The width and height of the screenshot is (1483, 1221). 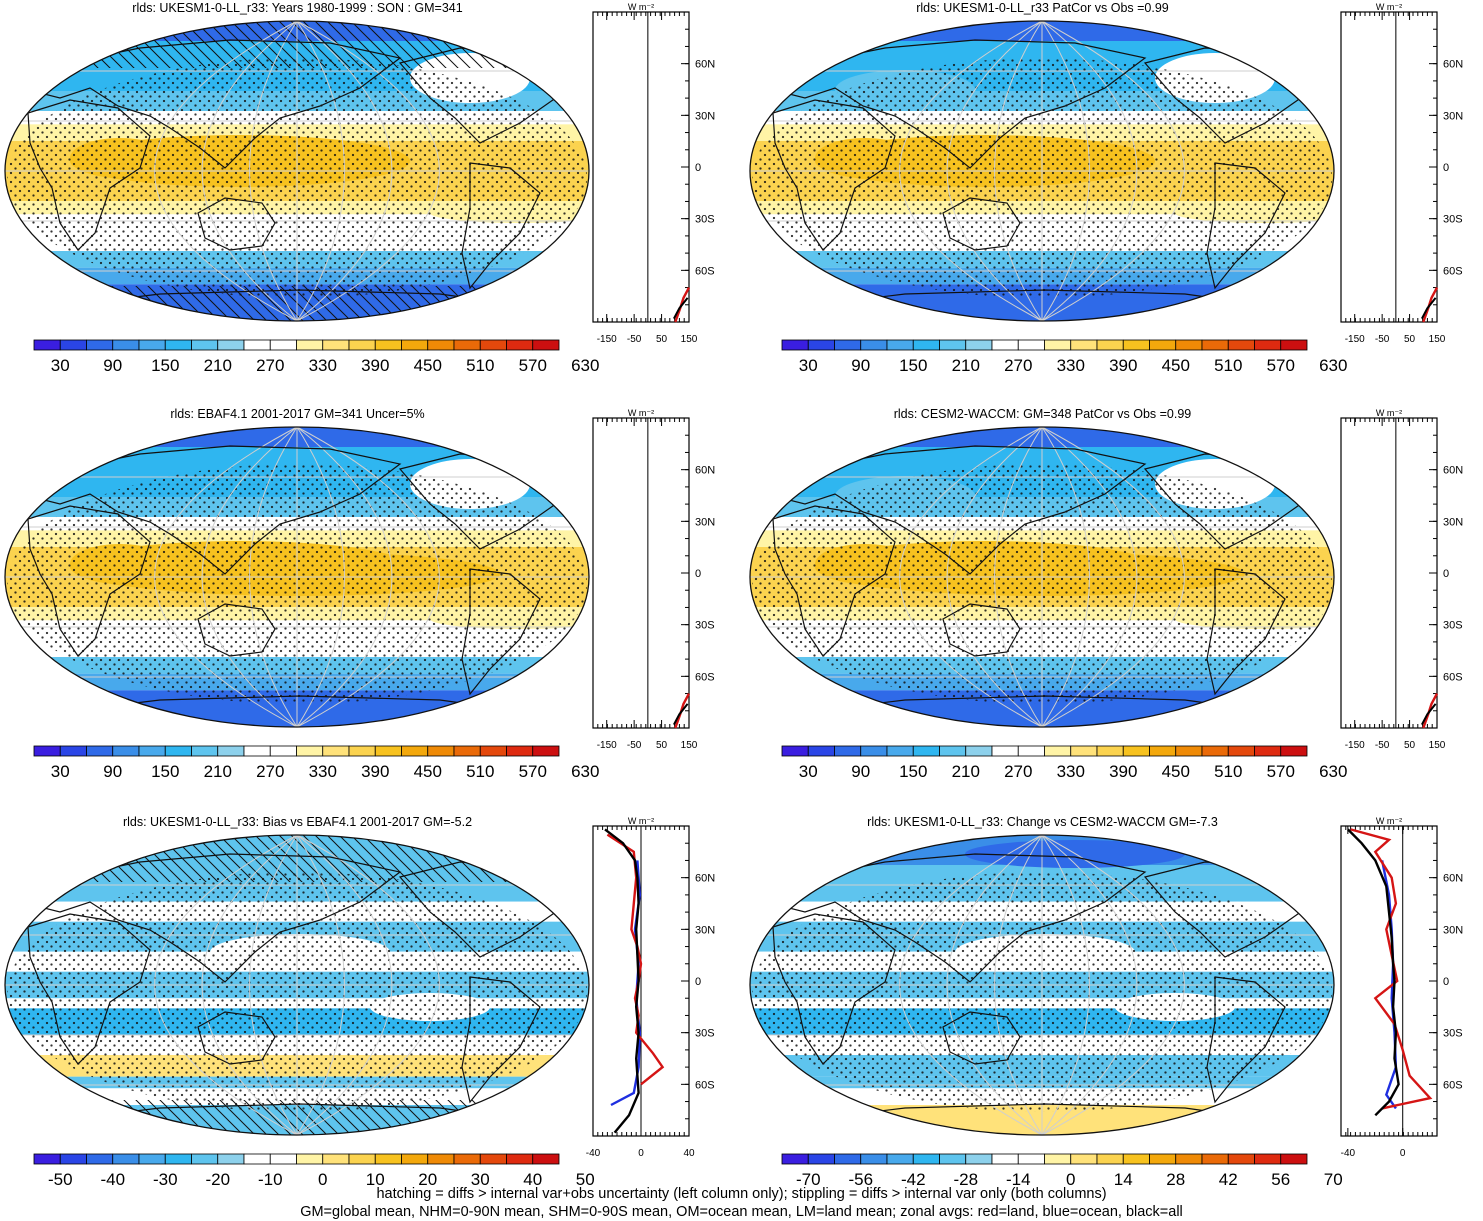 What do you see at coordinates (480, 771) in the screenshot?
I see `colorbar-label: 510` at bounding box center [480, 771].